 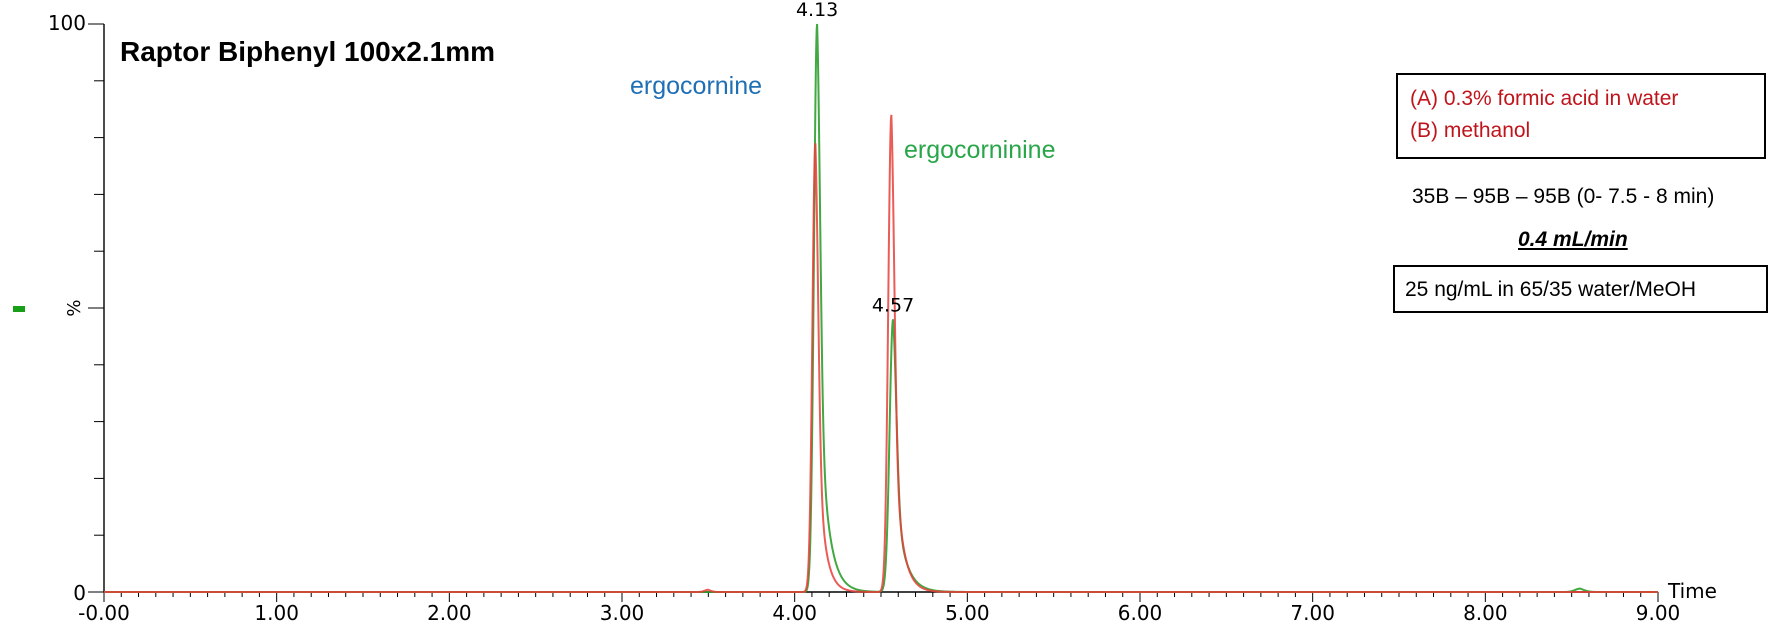 I want to click on chart-title: Raptor Biphenyl 100x2.1mm, so click(x=308, y=51).